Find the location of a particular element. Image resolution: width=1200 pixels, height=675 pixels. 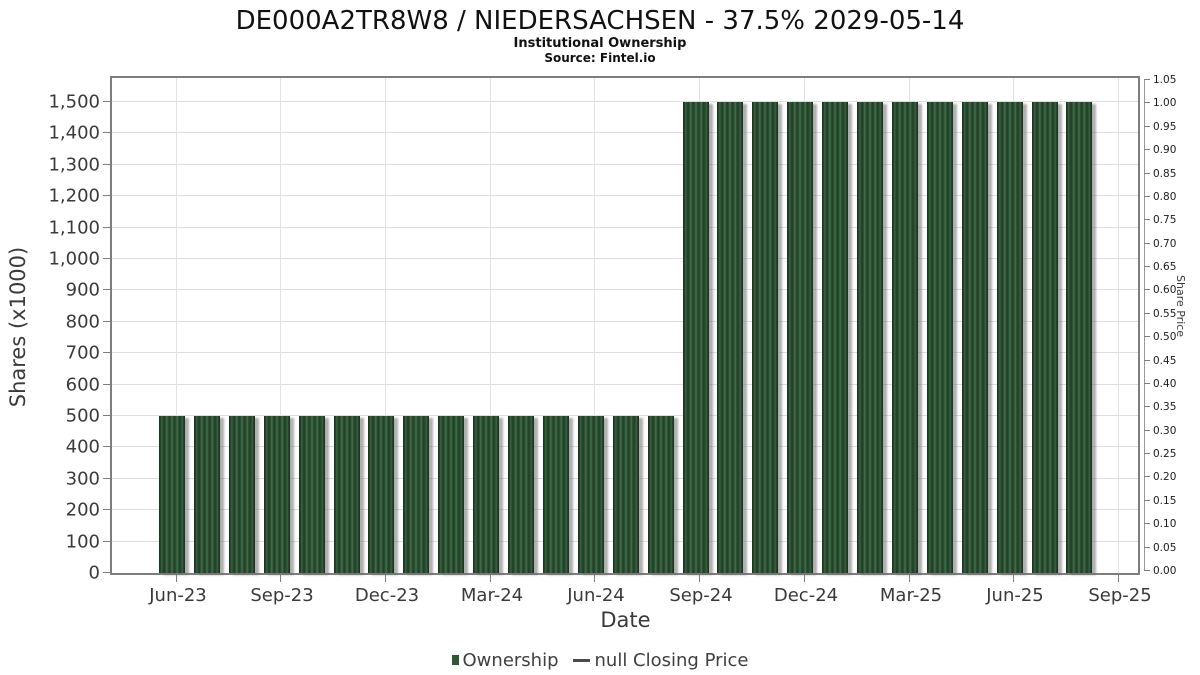

x-tick-label: Jun-23 is located at coordinates (178, 595).